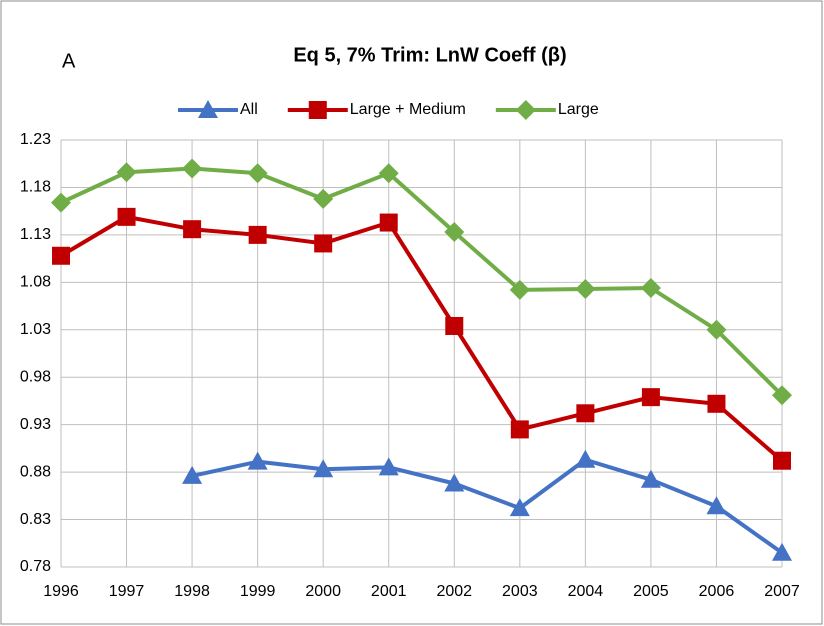  Describe the element at coordinates (192, 591) in the screenshot. I see `x-tick-label: 1998` at that location.